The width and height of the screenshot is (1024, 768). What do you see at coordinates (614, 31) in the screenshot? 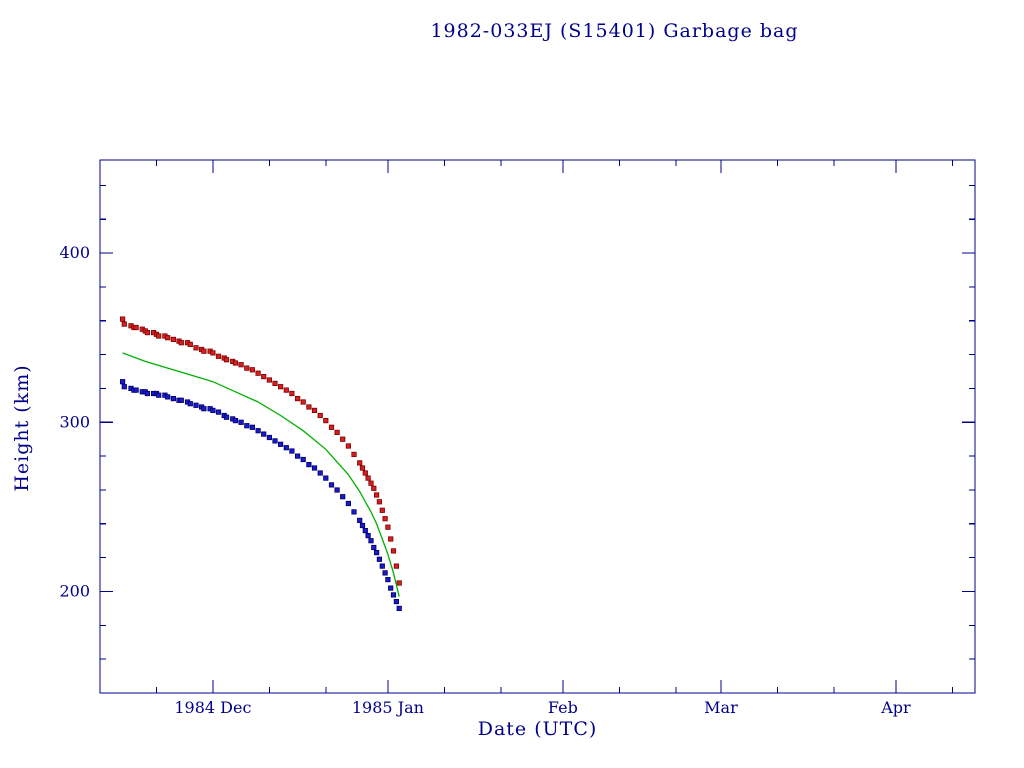
I see `chart-title: 1982-033EJ (S15401) Garbage bag` at bounding box center [614, 31].